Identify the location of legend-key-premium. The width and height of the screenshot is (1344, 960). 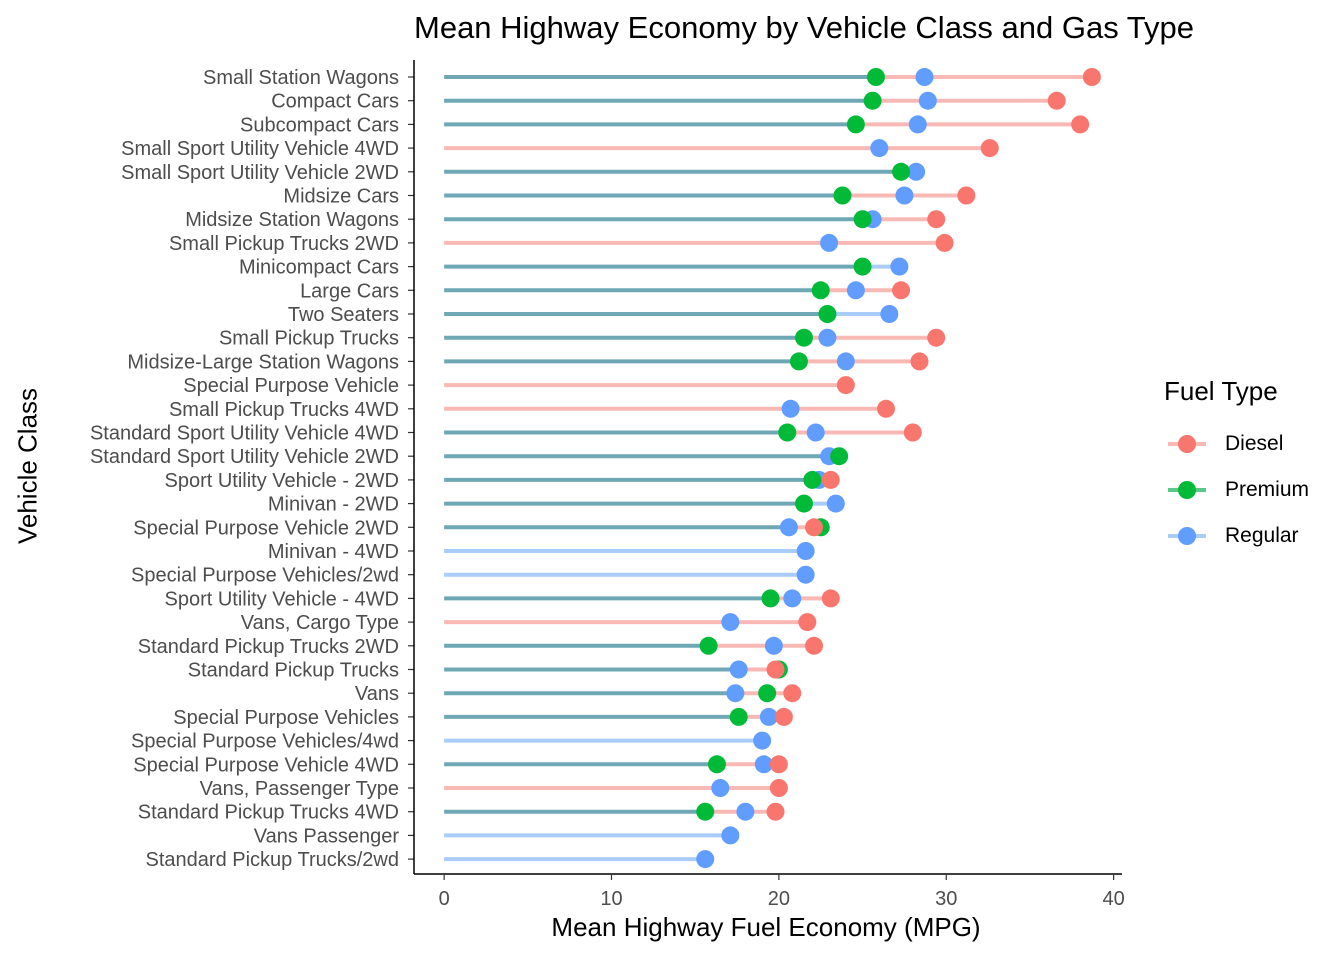
(1187, 490).